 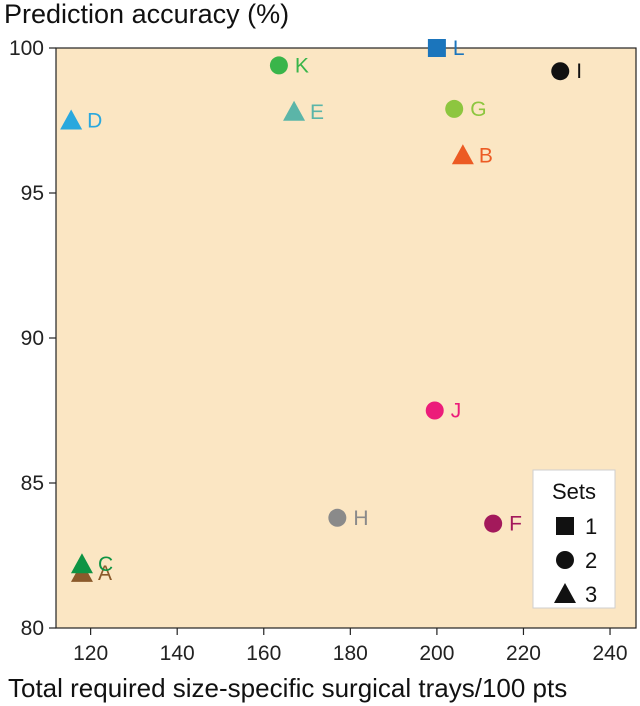 I want to click on data-point-h, so click(x=337, y=517).